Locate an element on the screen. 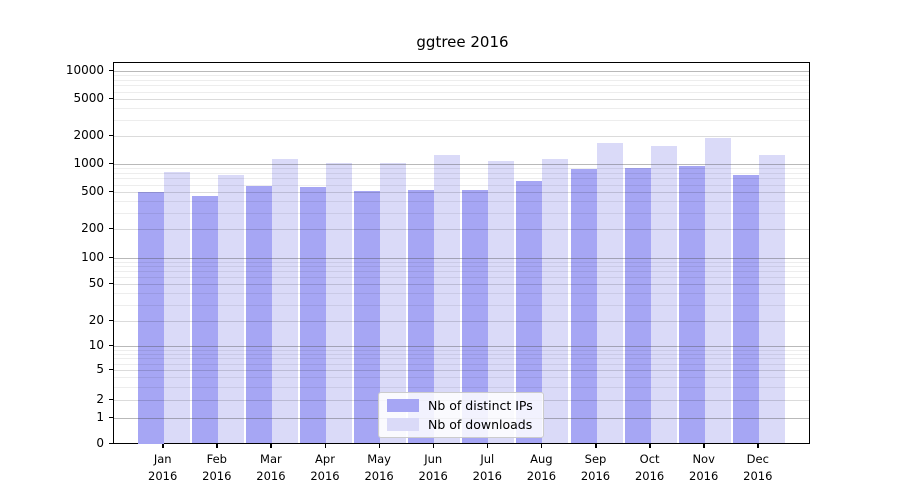  x-tick-month: Oct is located at coordinates (649, 459).